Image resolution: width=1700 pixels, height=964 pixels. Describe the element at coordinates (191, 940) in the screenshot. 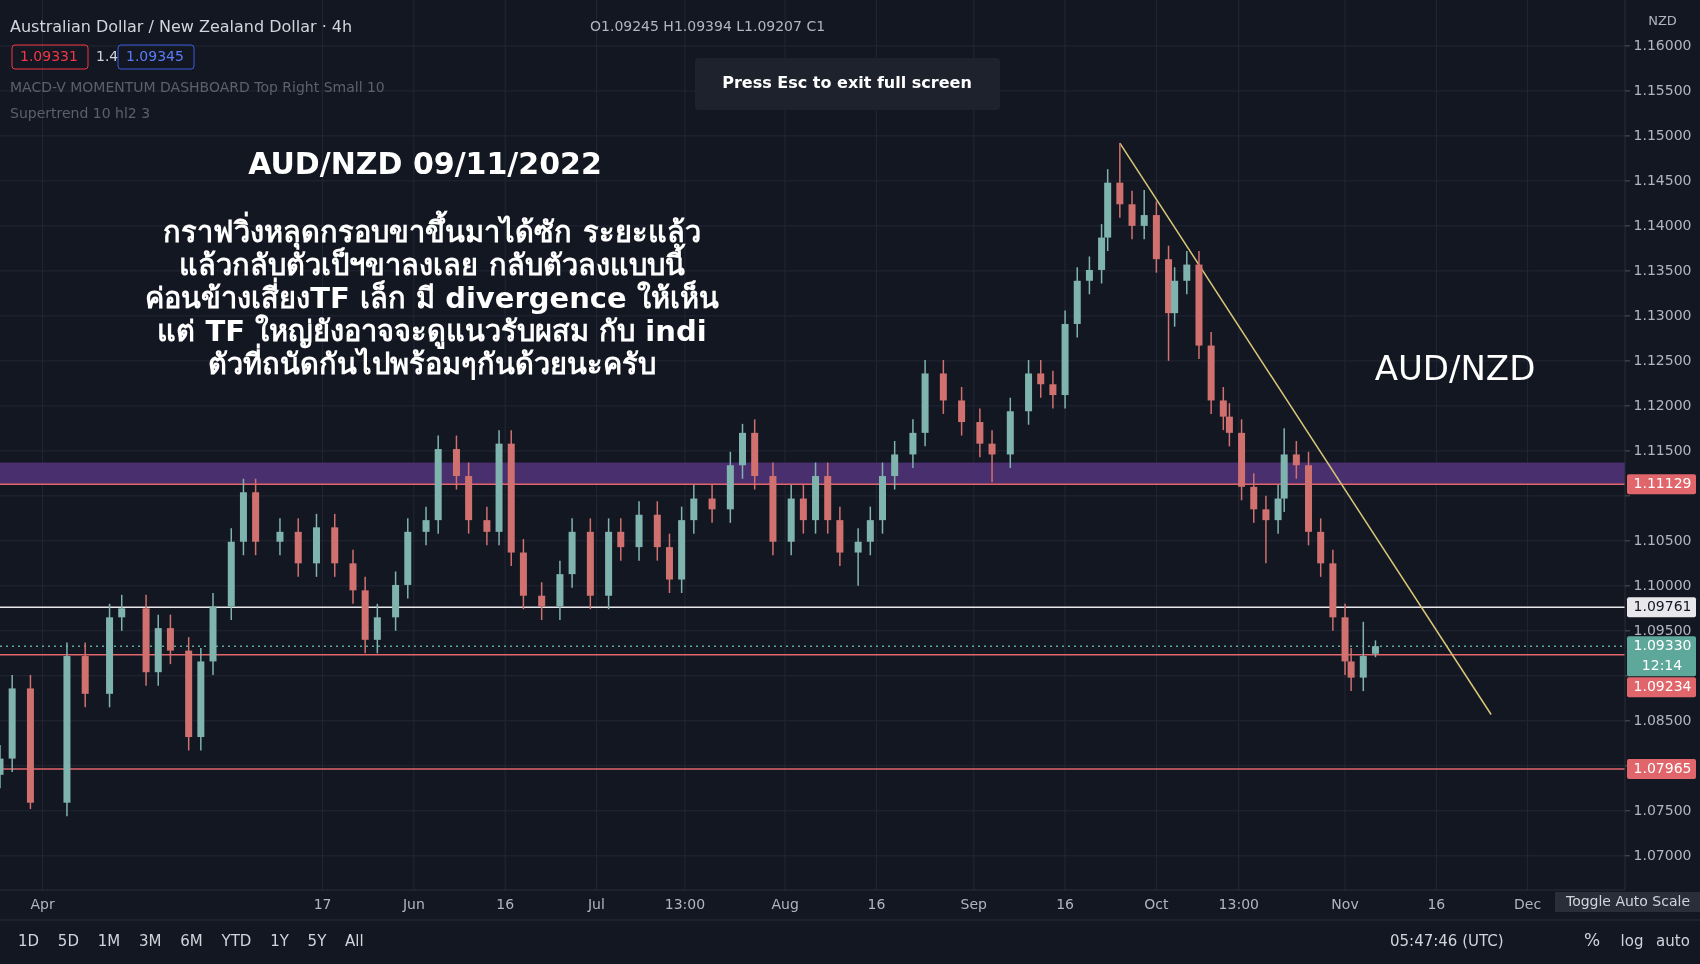

I see `text: 1D 5D 1M 3M 6M YTD 1Y 5Y All` at that location.